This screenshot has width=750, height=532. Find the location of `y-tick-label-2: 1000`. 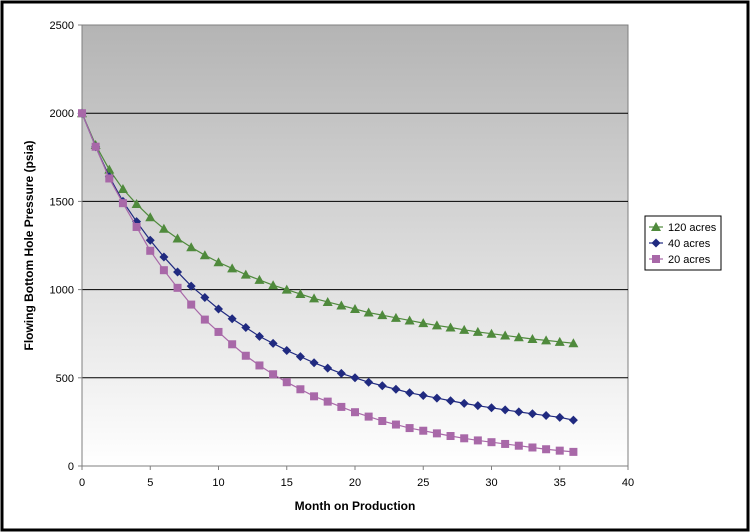

y-tick-label-2: 1000 is located at coordinates (62, 291).